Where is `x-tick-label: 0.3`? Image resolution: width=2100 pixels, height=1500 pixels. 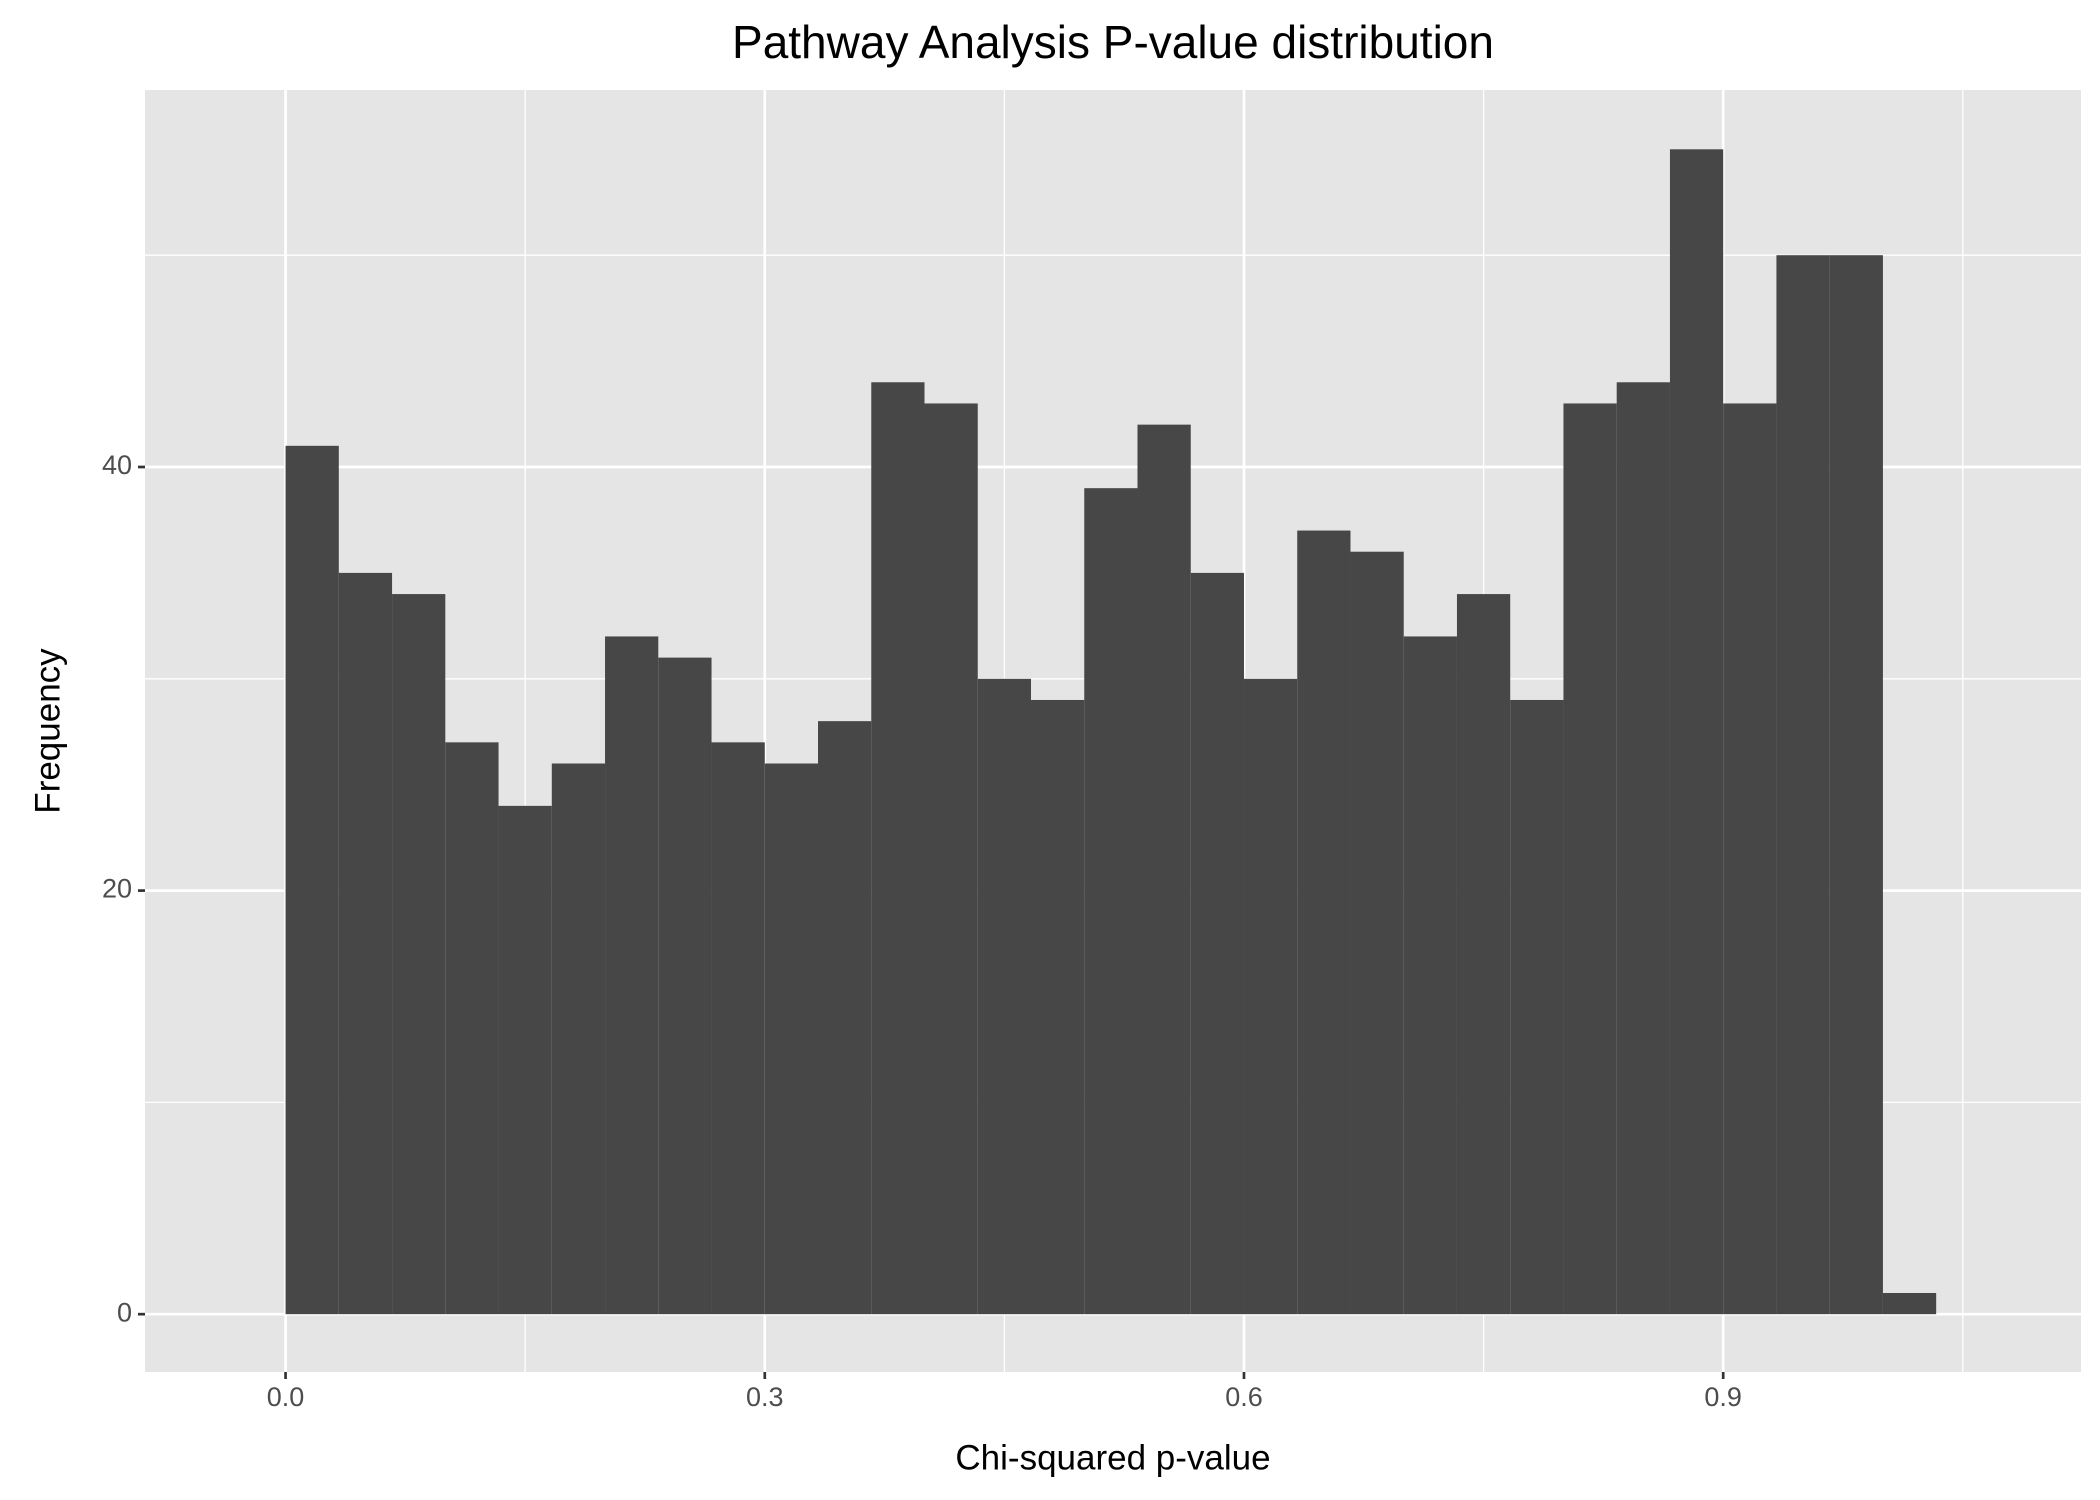 x-tick-label: 0.3 is located at coordinates (765, 1397).